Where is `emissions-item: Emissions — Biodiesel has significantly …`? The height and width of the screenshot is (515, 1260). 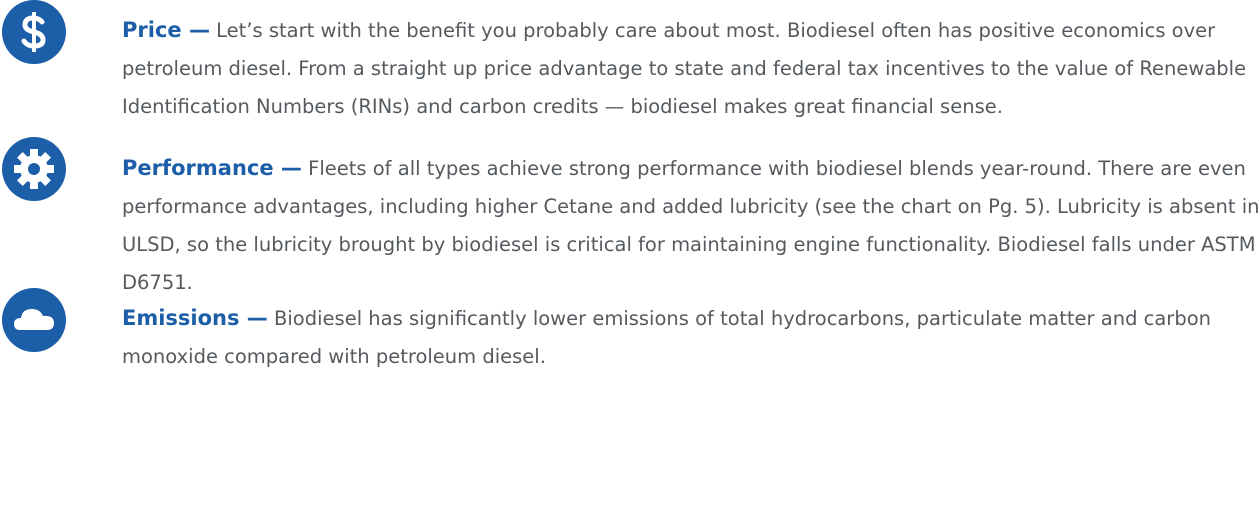
emissions-item: Emissions — Biodiesel has significantly … is located at coordinates (691, 337).